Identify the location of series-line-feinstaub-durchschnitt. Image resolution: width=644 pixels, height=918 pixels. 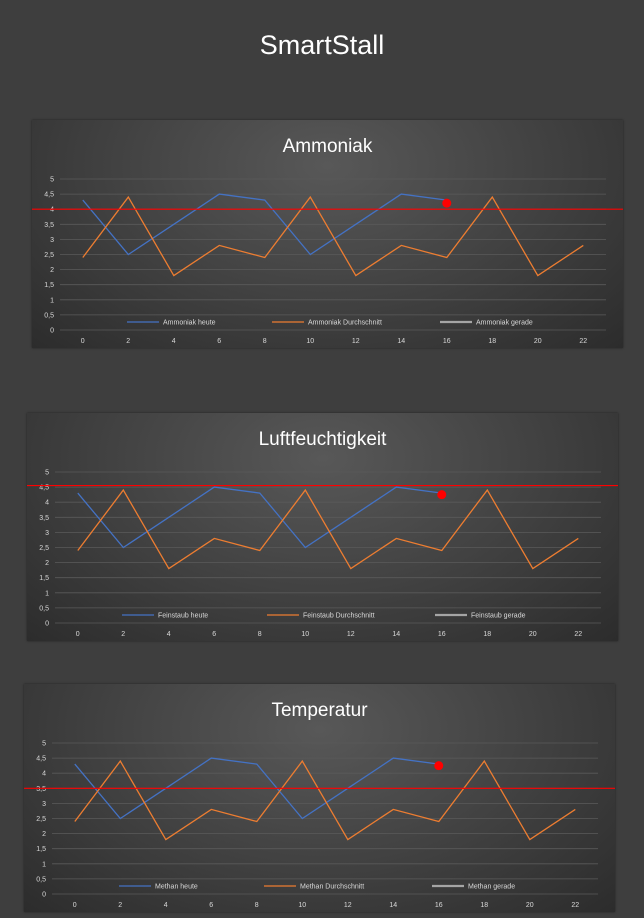
(328, 529).